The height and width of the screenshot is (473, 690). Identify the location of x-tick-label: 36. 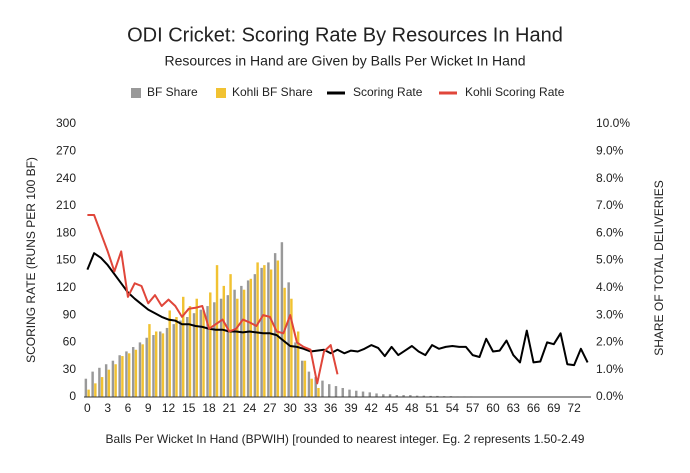
(331, 408).